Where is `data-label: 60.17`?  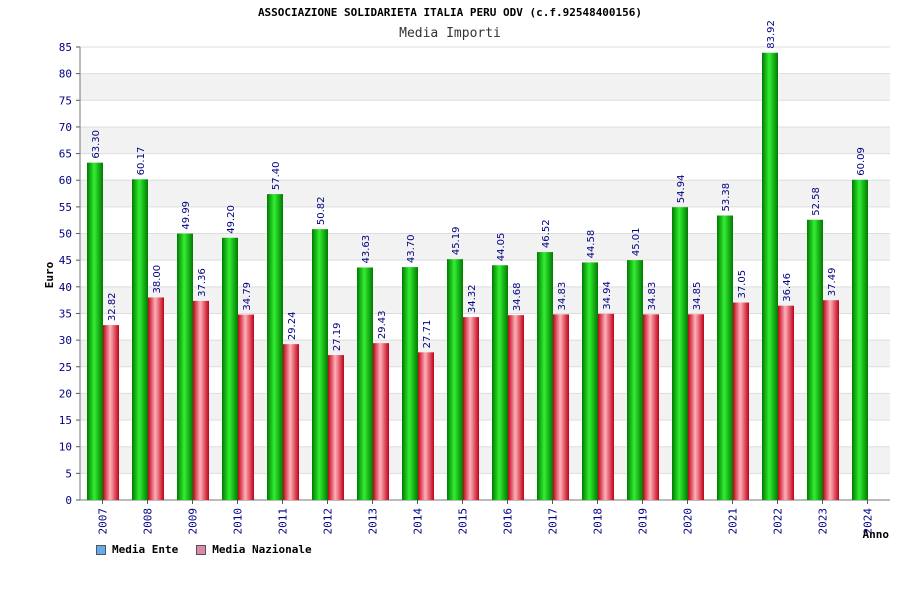
data-label: 60.17 is located at coordinates (141, 161).